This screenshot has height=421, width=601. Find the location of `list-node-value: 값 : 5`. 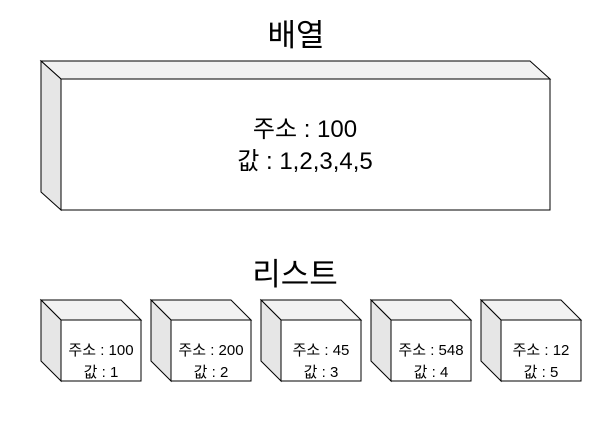

list-node-value: 값 : 5 is located at coordinates (541, 372).